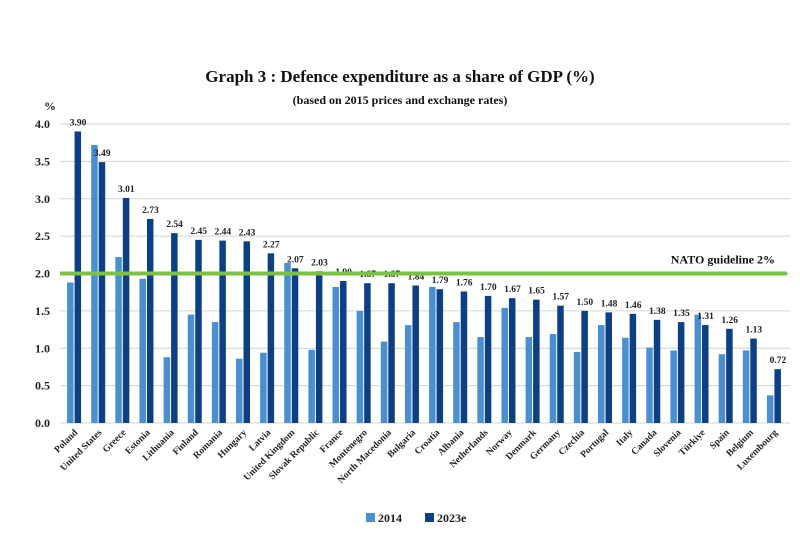 Image resolution: width=800 pixels, height=533 pixels. I want to click on bar-2014-latvia, so click(263, 387).